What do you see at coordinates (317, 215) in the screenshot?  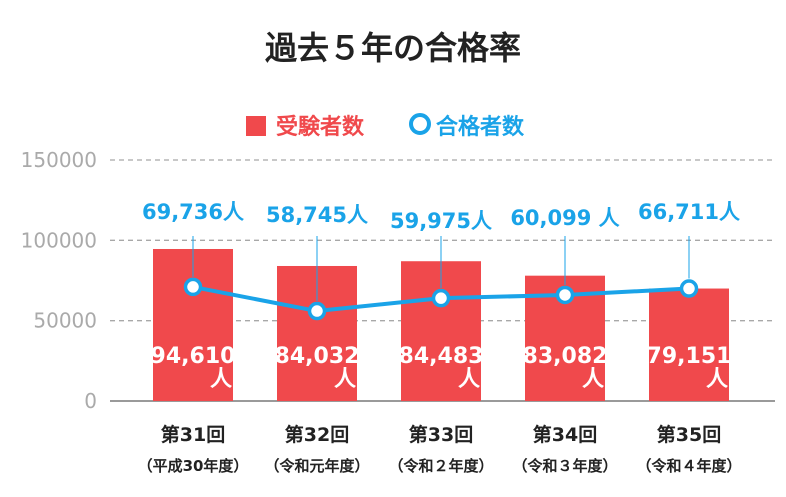 I see `pass-value-label: 58,745人` at bounding box center [317, 215].